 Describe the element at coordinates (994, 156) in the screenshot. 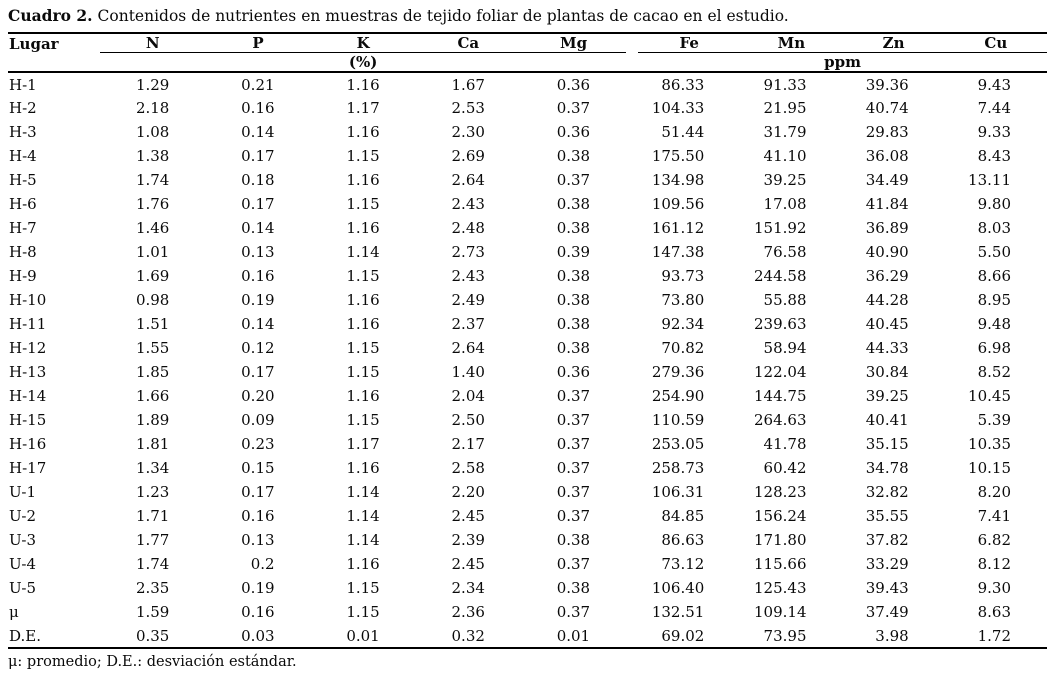

I see `cell: 8.43` at that location.